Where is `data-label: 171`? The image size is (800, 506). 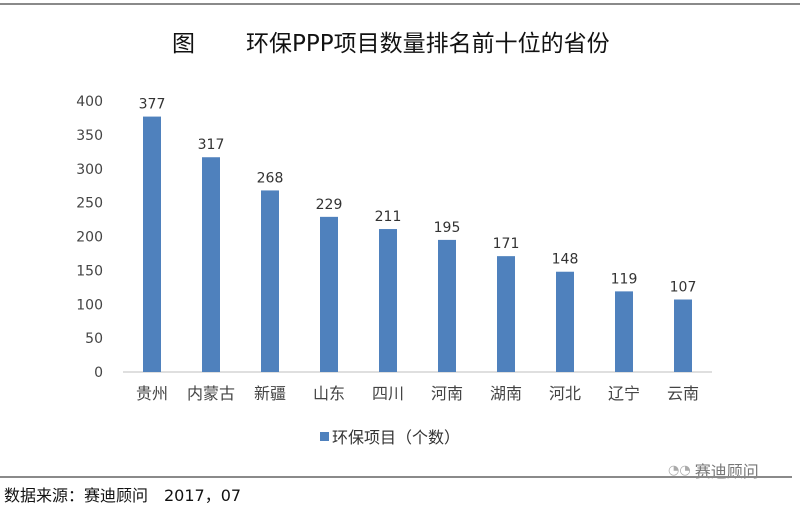 data-label: 171 is located at coordinates (506, 244).